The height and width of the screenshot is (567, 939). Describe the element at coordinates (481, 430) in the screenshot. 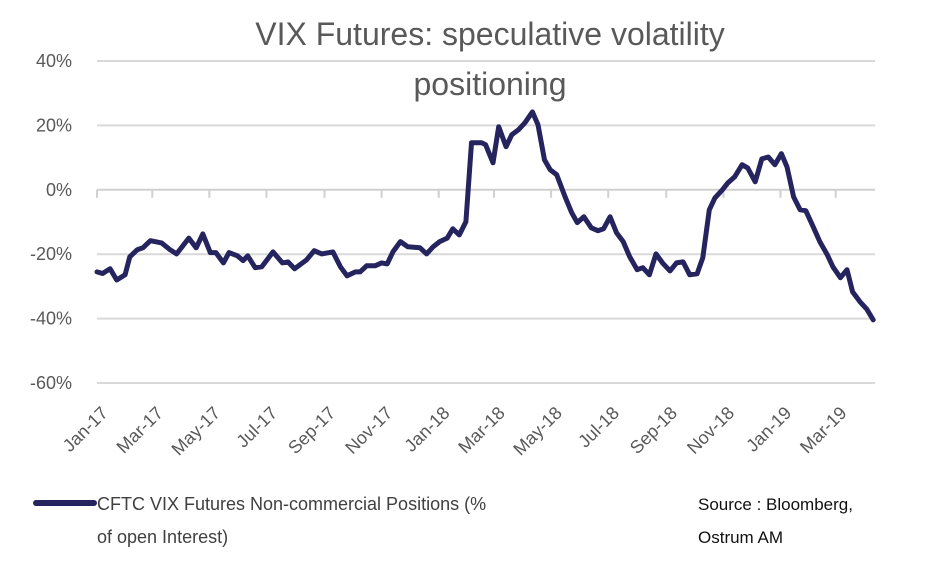

I see `x-tick-label: Mar-18` at that location.